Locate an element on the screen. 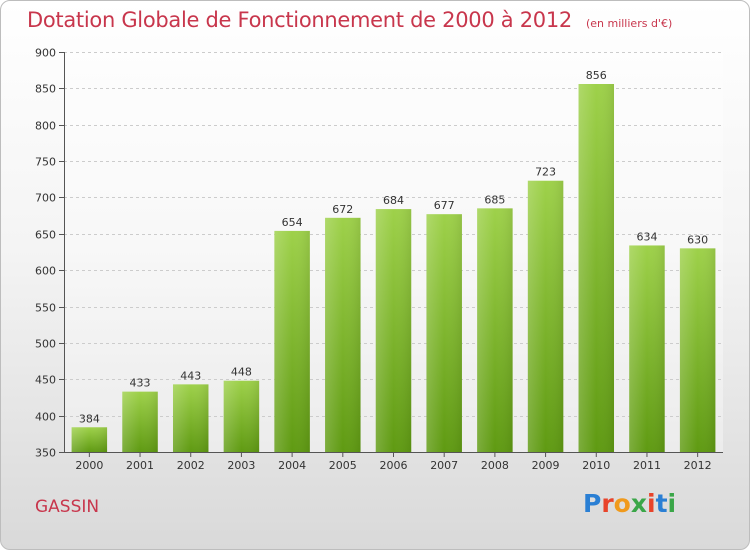 This screenshot has width=750, height=550. logo-letter: P is located at coordinates (592, 503).